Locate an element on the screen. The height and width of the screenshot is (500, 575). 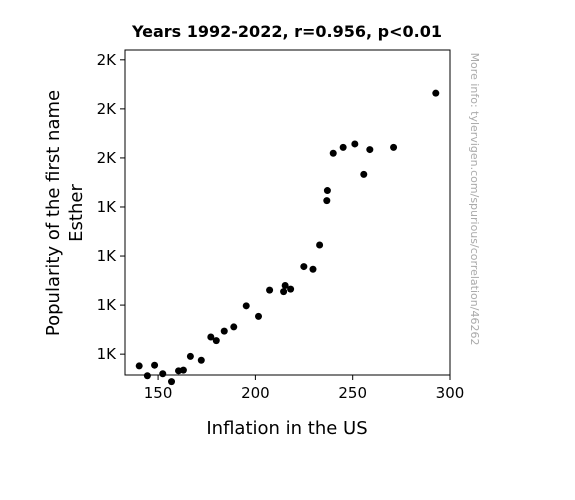
y-axis: 1K 1K 1K 1K 2K 2K 2K is located at coordinates (111, 207).